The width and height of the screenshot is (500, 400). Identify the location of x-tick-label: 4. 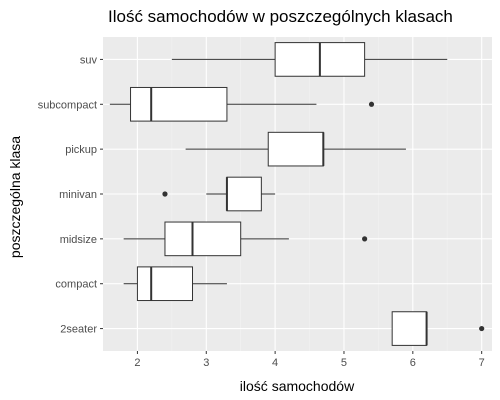
(275, 363).